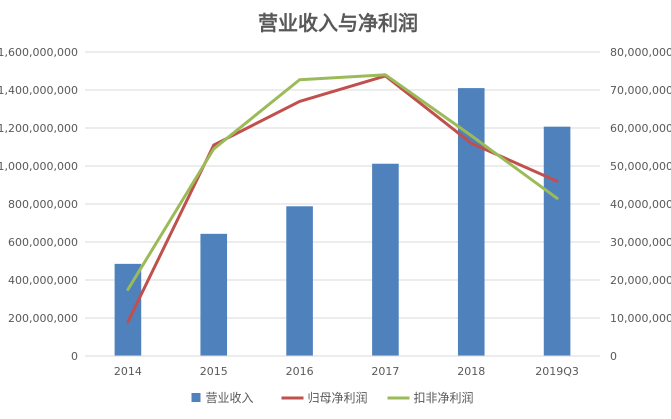  What do you see at coordinates (39, 52) in the screenshot?
I see `left-tick-label: 1,600,000,000` at bounding box center [39, 52].